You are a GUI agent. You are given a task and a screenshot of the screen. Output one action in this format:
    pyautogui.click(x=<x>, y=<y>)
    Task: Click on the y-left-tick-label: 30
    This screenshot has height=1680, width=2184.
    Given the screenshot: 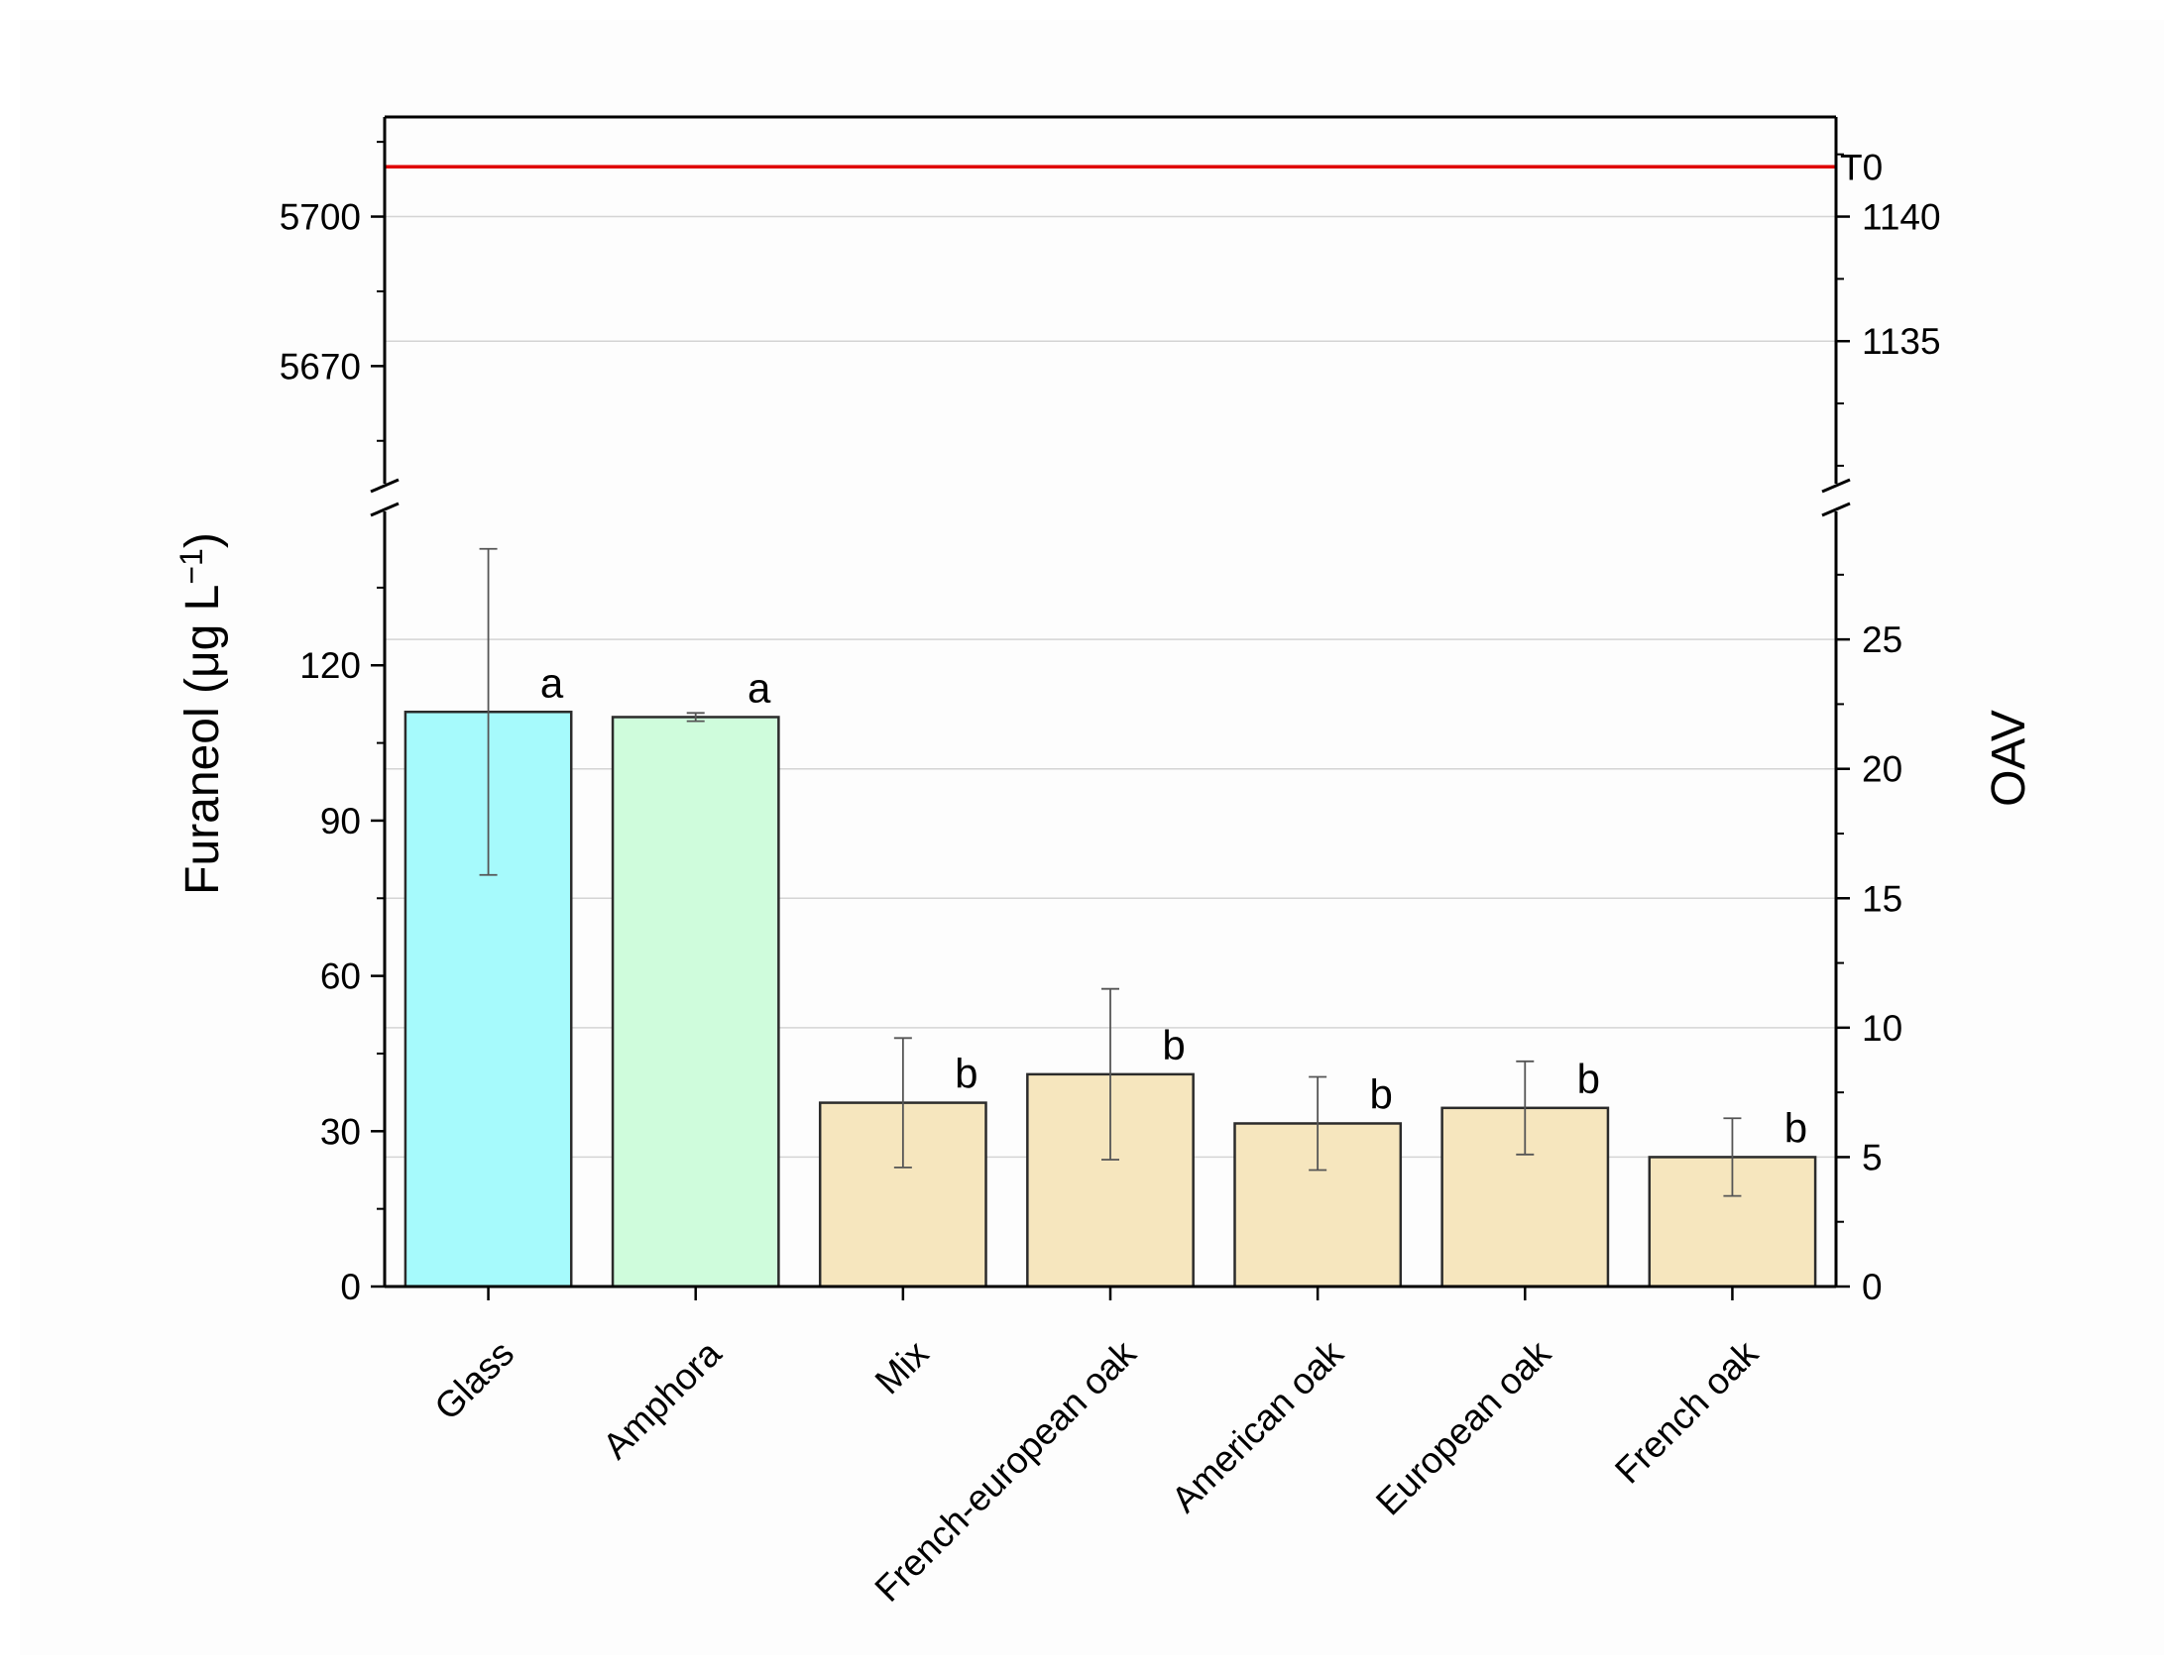 What is the action you would take?
    pyautogui.click(x=340, y=1131)
    